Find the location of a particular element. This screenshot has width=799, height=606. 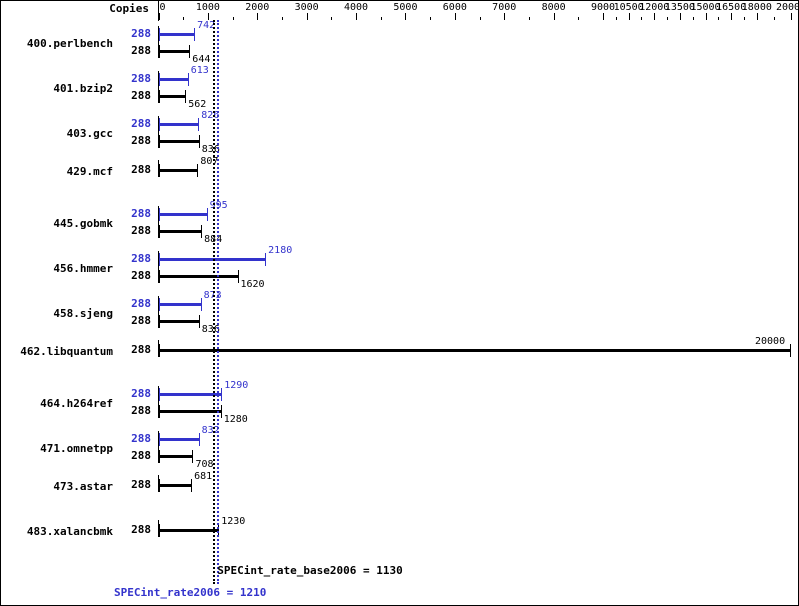

benchmark-name: 445.gobmk is located at coordinates (83, 223).